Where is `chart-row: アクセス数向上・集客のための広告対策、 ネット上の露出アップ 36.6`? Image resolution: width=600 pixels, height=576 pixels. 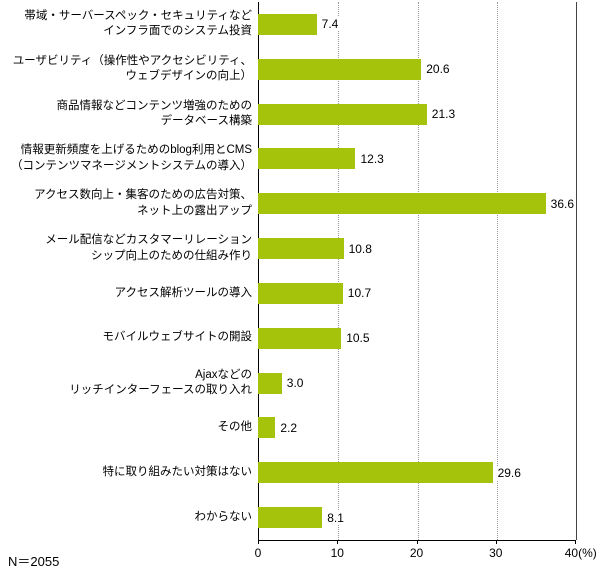 chart-row: アクセス数向上・集客のための広告対策、 ネット上の露出アップ 36.6 is located at coordinates (287, 203).